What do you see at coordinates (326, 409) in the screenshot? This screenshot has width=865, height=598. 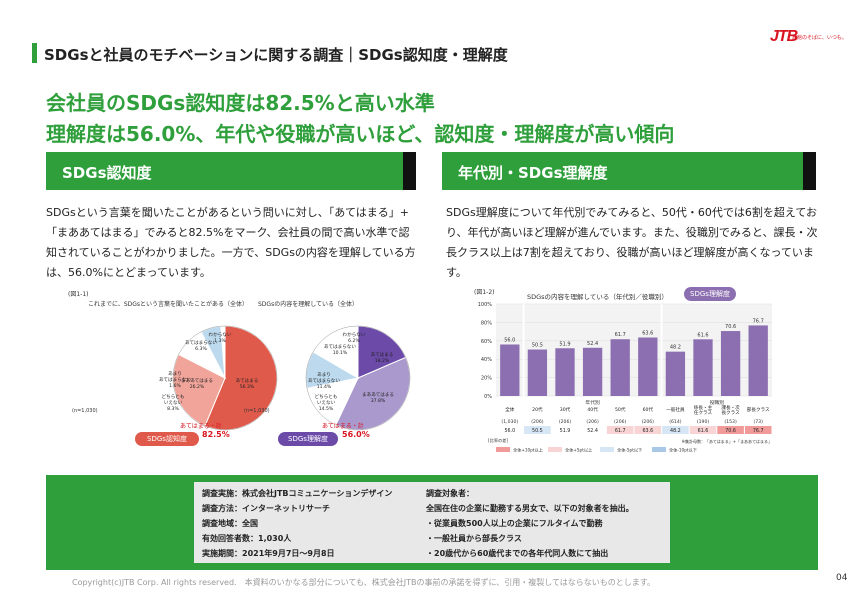 I see `pie2-slice-label: 14.5%` at bounding box center [326, 409].